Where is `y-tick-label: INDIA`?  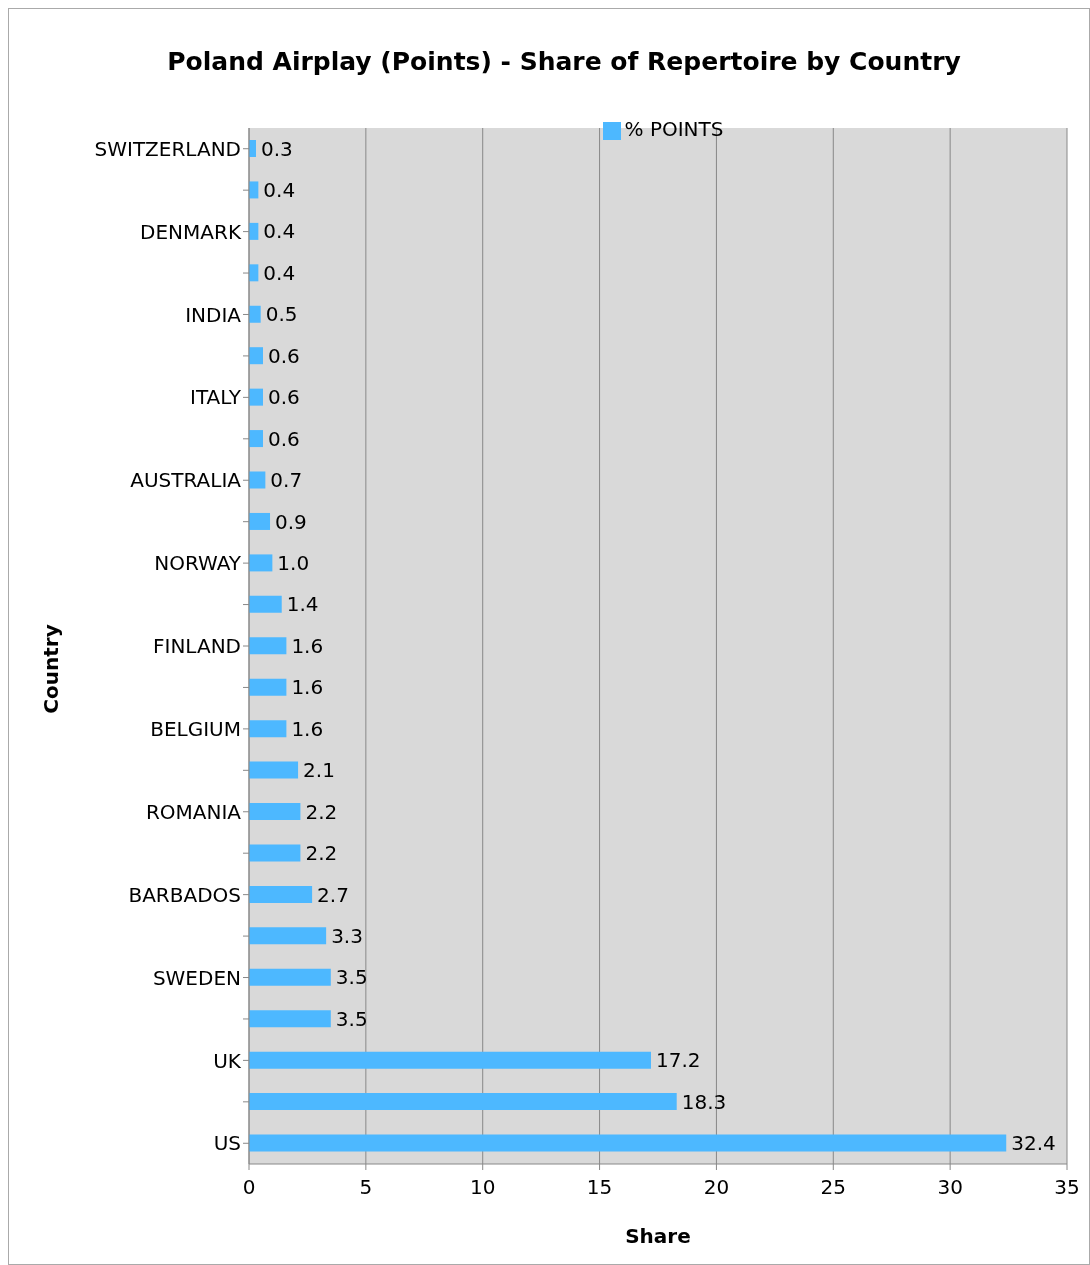
y-tick-label: INDIA is located at coordinates (213, 314).